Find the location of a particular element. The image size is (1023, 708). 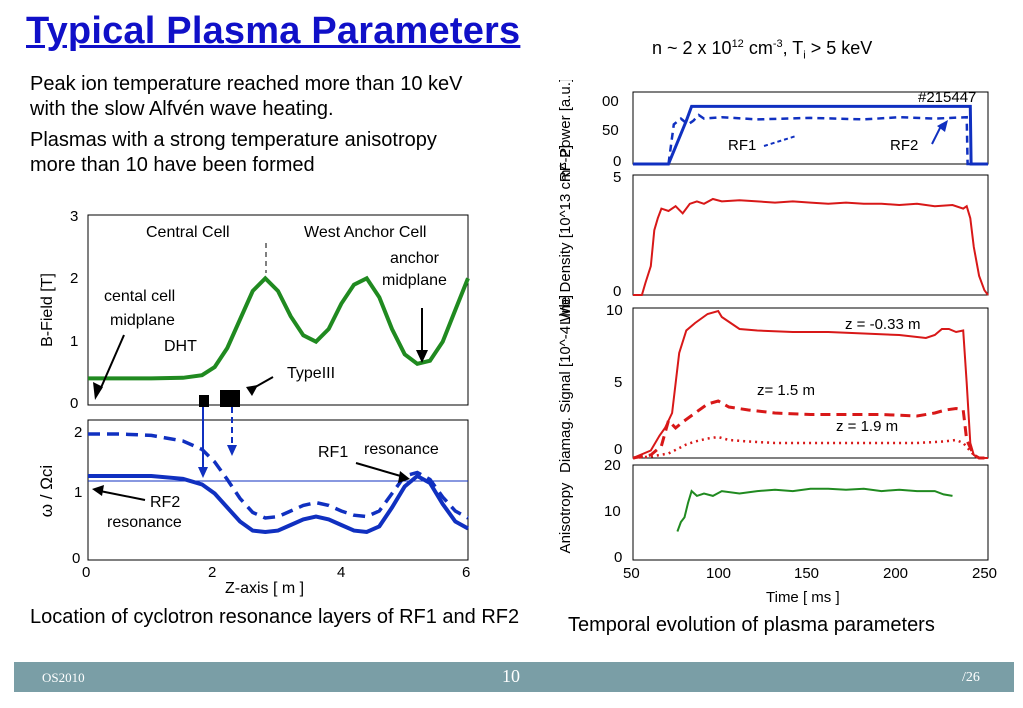

dht-down-arrowhead is located at coordinates (203, 472).